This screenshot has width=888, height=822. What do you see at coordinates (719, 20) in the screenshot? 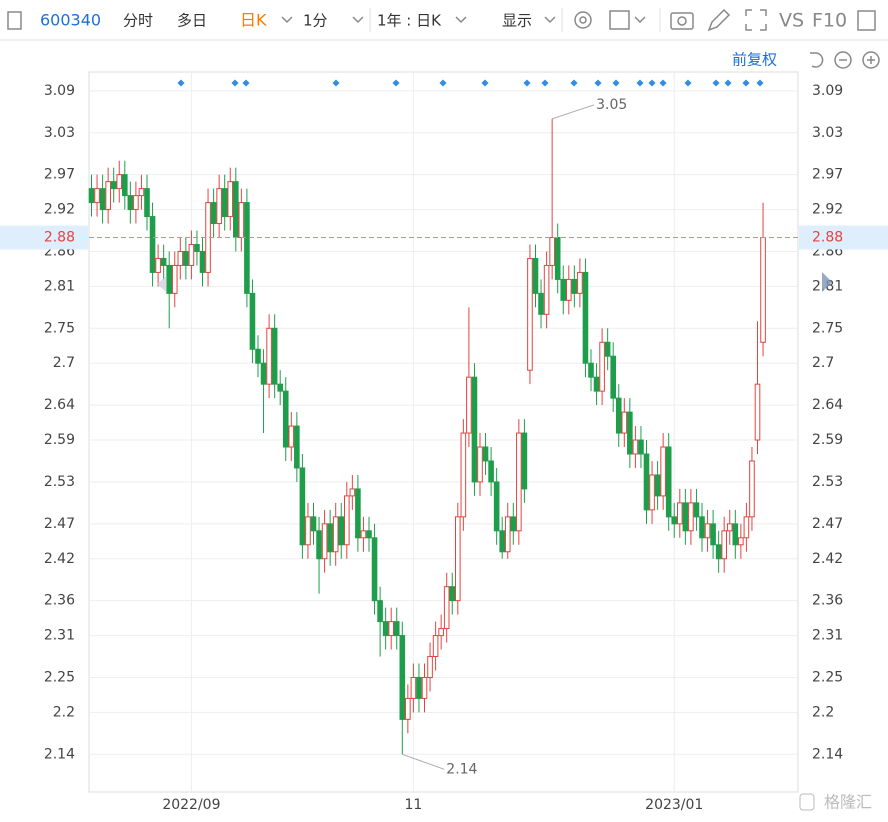
I see `pencil-icon` at bounding box center [719, 20].